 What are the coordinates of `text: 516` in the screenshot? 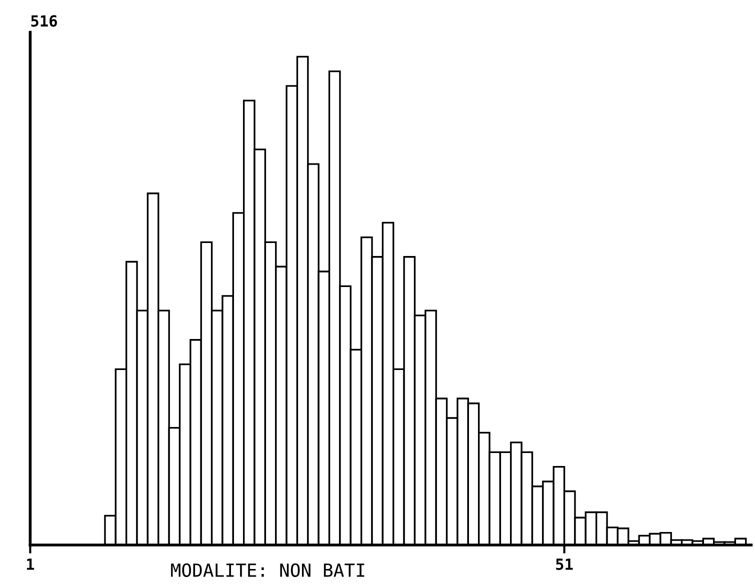 It's located at (44, 21).